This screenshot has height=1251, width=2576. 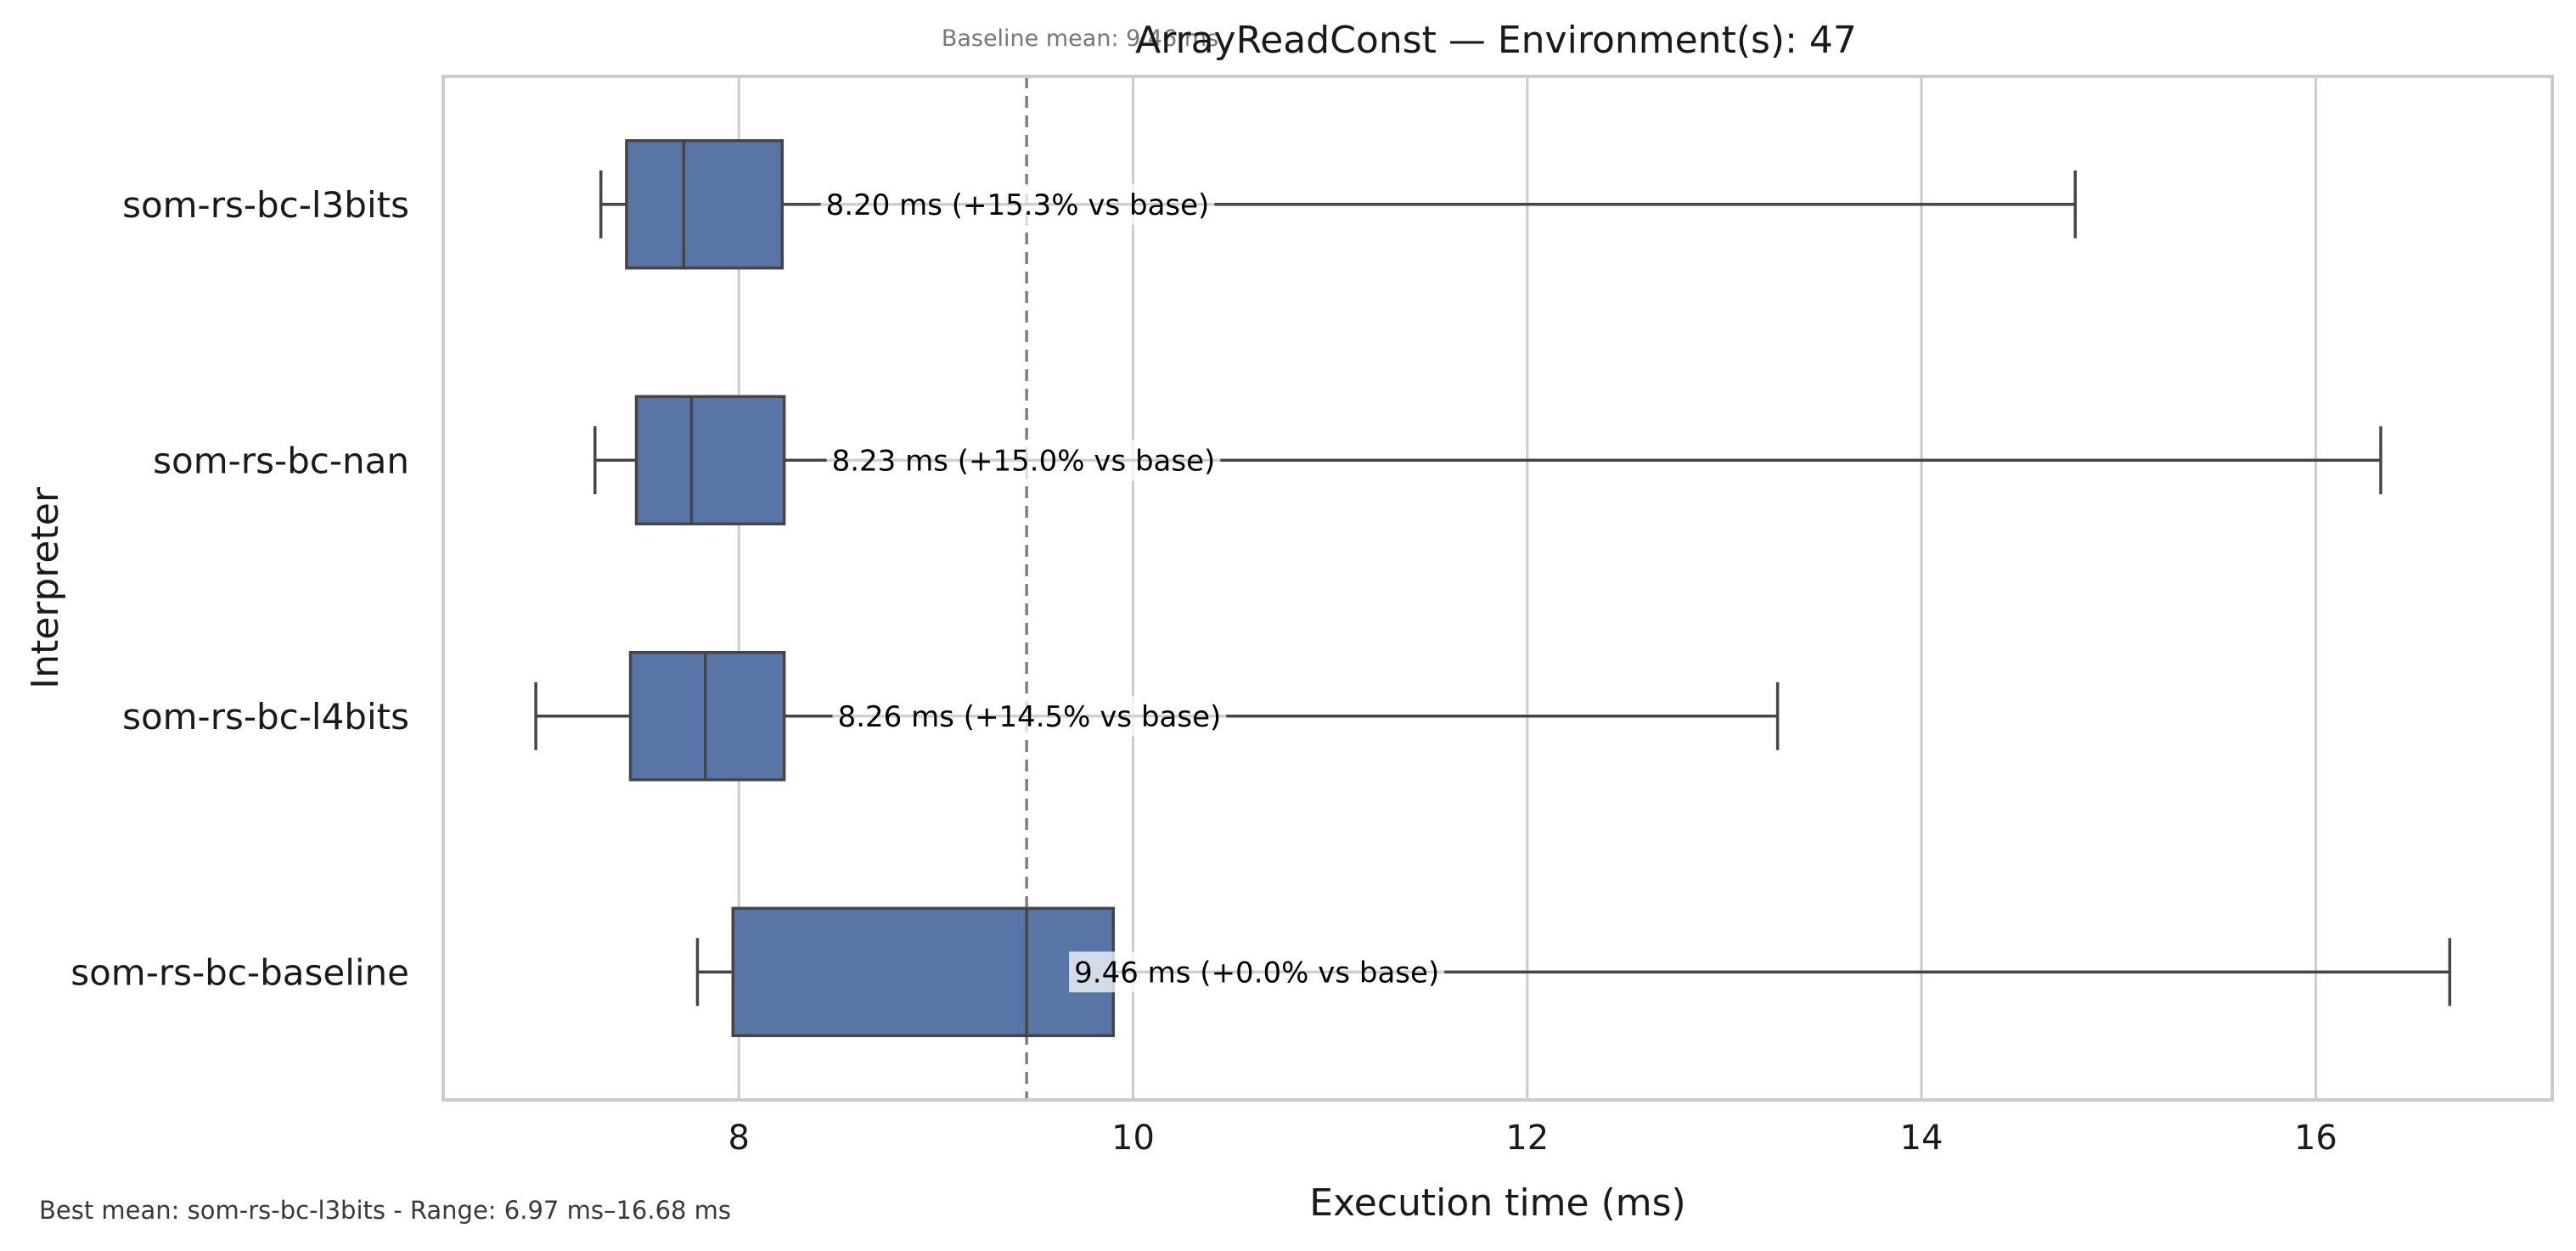 I want to click on annotation-som-rs-bc-l3bits: 8.20 ms (+15.3% vs base), so click(x=1017, y=204).